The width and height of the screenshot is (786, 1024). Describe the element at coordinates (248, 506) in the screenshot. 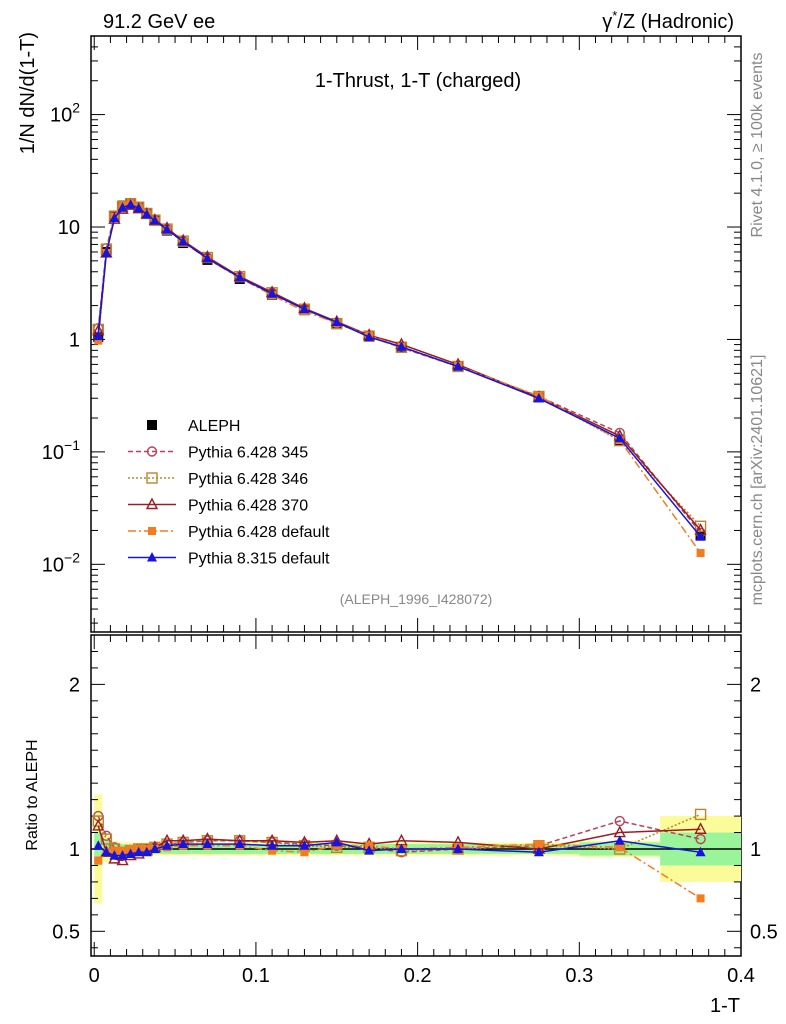

I see `legend-label: Pythia 6.428 370` at that location.